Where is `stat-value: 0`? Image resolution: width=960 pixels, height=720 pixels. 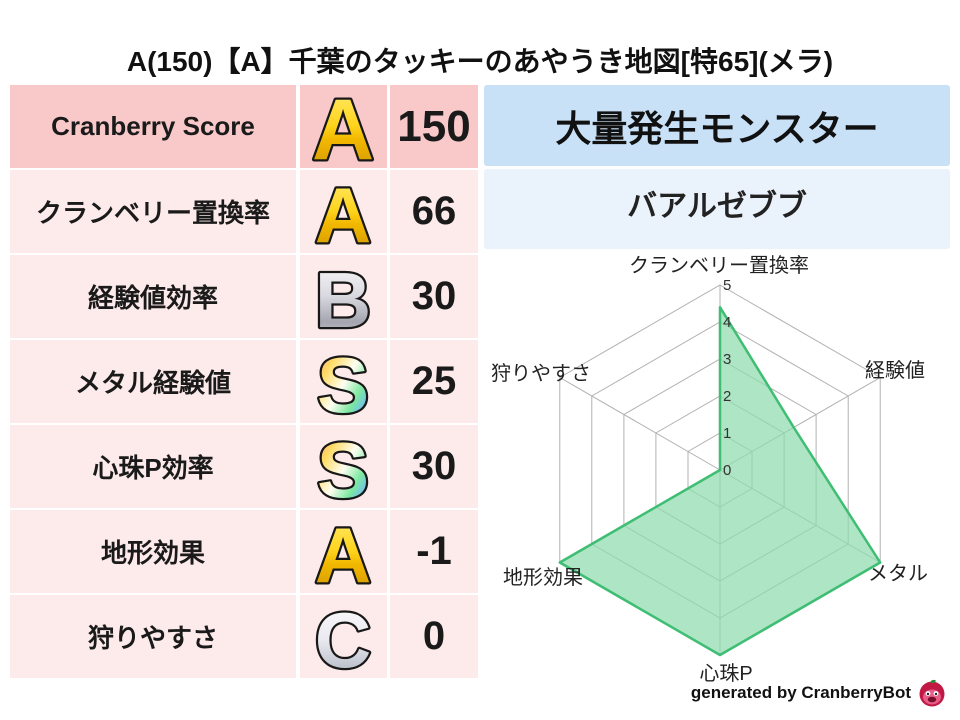 stat-value: 0 is located at coordinates (434, 636).